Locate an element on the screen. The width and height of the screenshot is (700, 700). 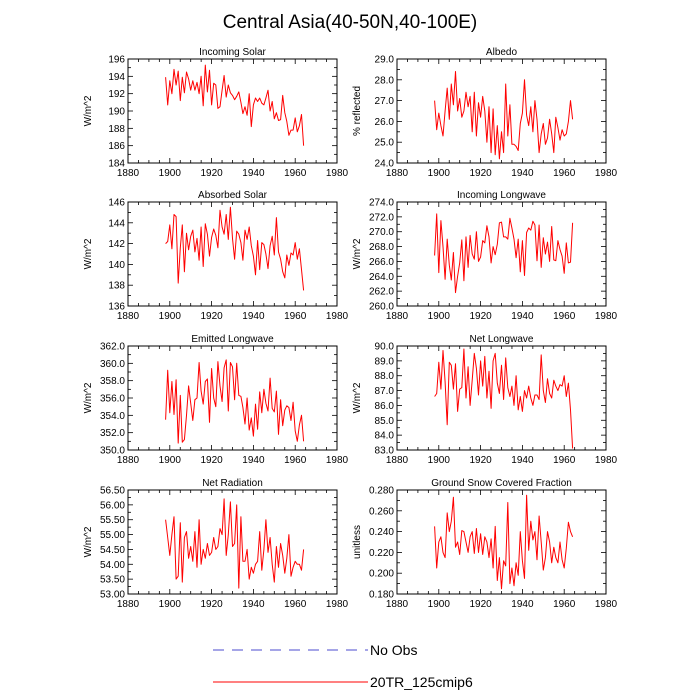
figure-title: Central Asia(40-50N,40-100E) is located at coordinates (350, 22).